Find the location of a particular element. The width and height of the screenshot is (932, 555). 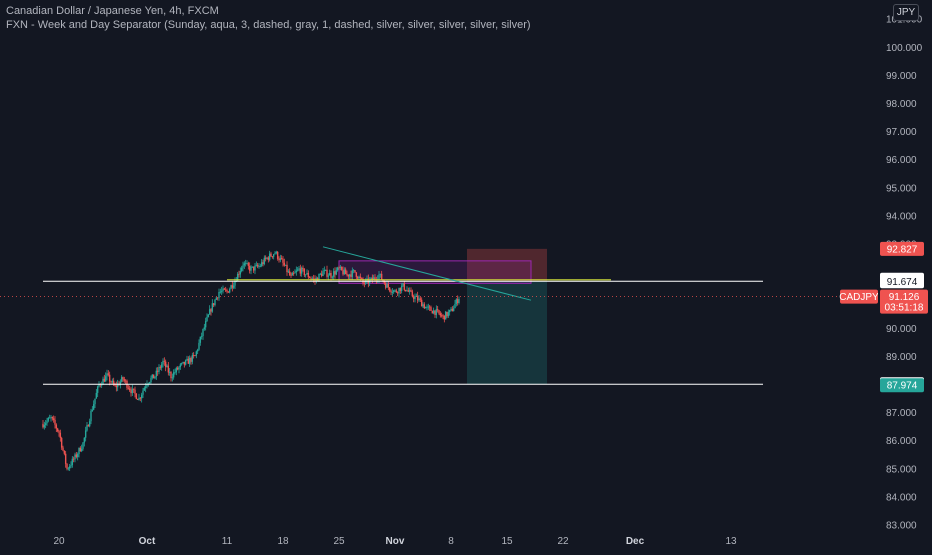

time-tick-label: 8 is located at coordinates (451, 541).